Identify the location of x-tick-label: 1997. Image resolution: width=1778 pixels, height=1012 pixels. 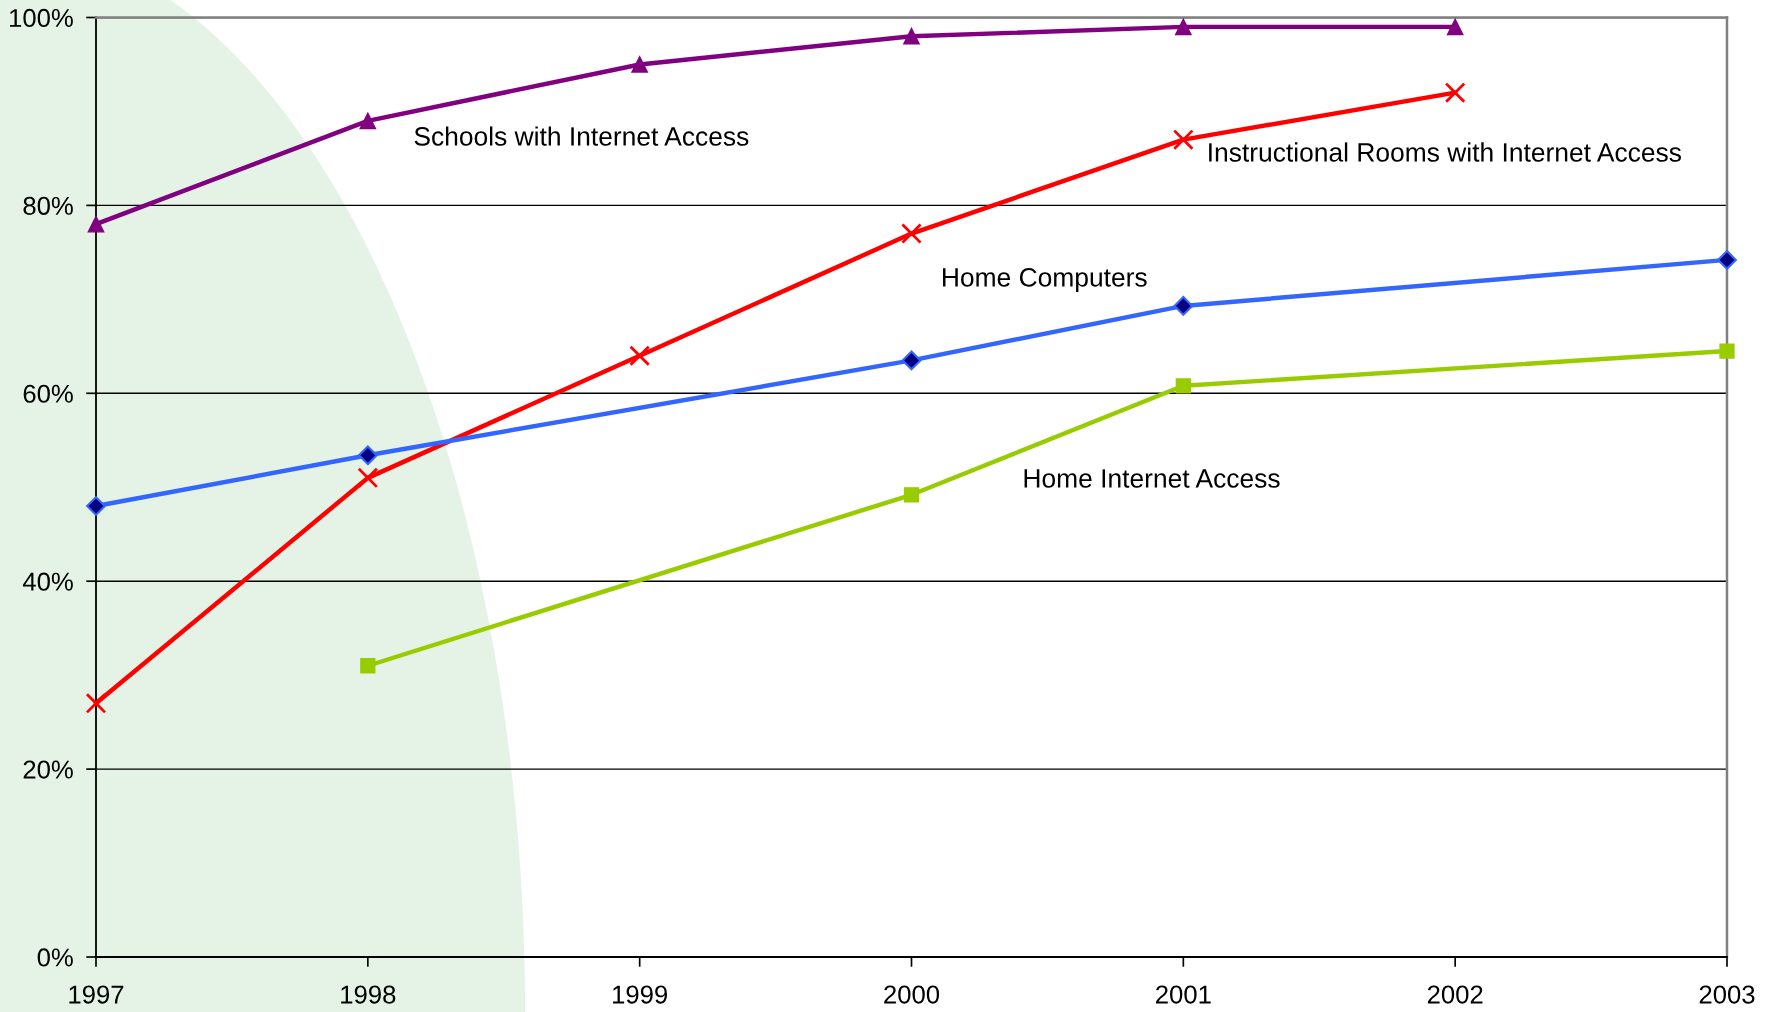
(96, 994).